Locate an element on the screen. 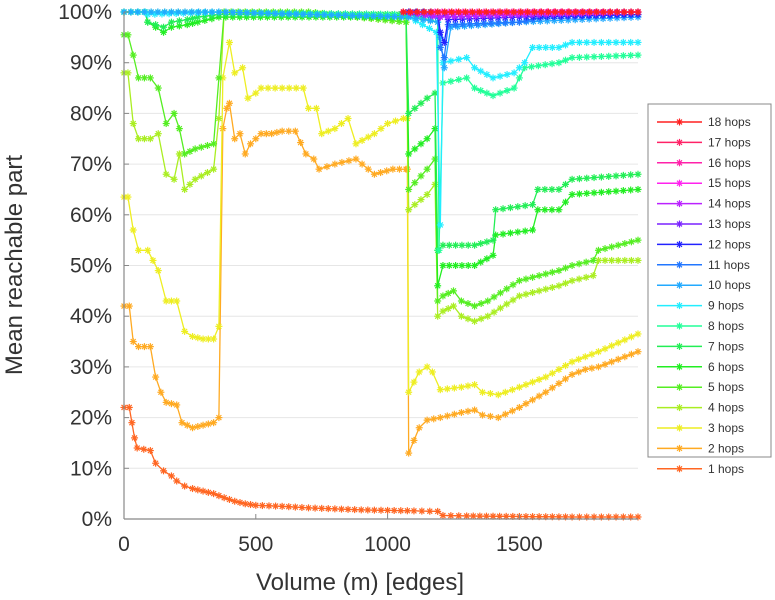 The width and height of the screenshot is (775, 600). legend-item: 16 hops is located at coordinates (704, 163).